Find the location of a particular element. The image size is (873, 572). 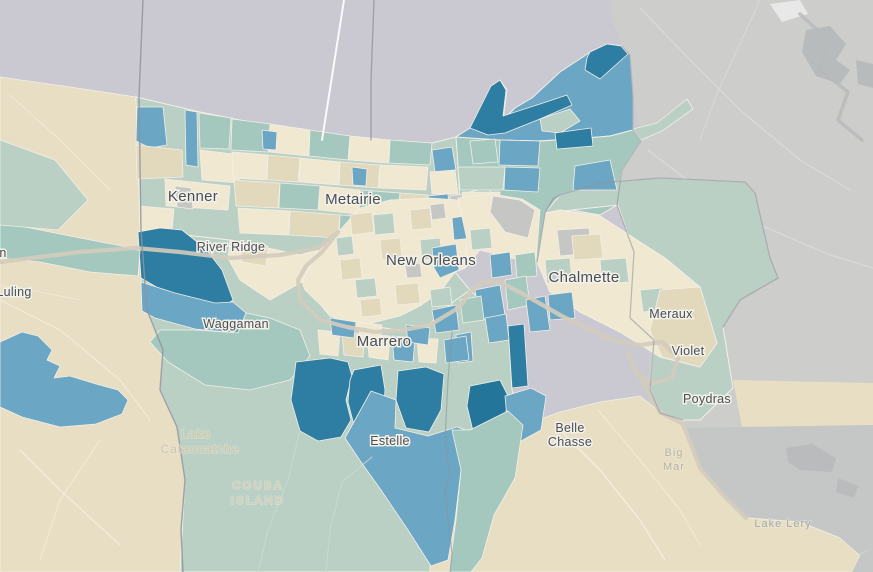

basemap-label: ISLAND is located at coordinates (258, 501).